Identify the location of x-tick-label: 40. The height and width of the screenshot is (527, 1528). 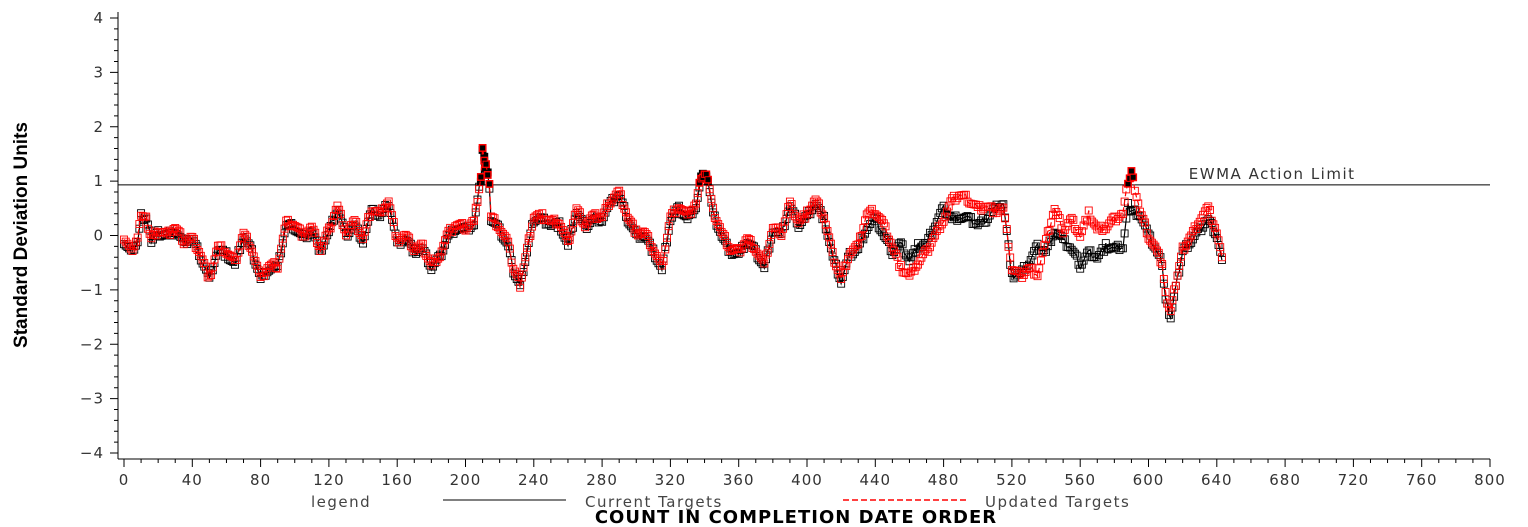
(192, 480).